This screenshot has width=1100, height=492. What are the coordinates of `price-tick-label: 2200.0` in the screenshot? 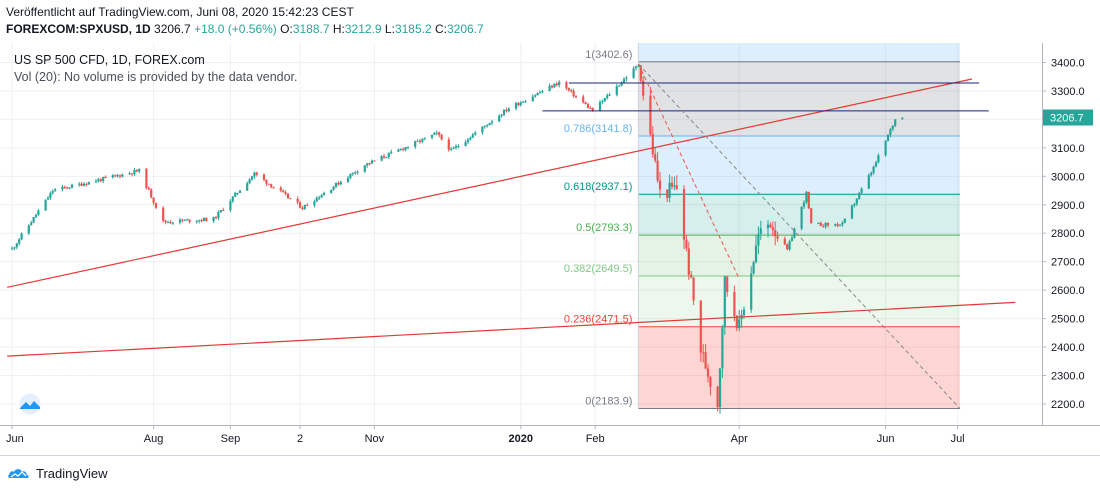 It's located at (1068, 405).